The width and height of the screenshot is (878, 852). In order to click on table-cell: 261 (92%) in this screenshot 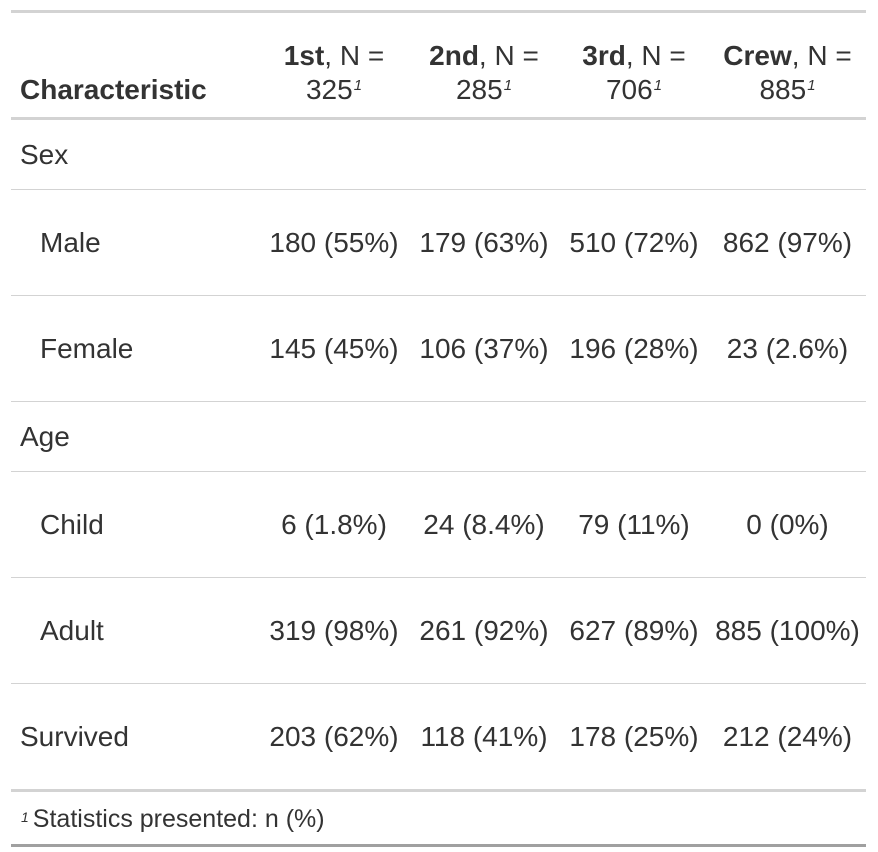, I will do `click(484, 630)`.